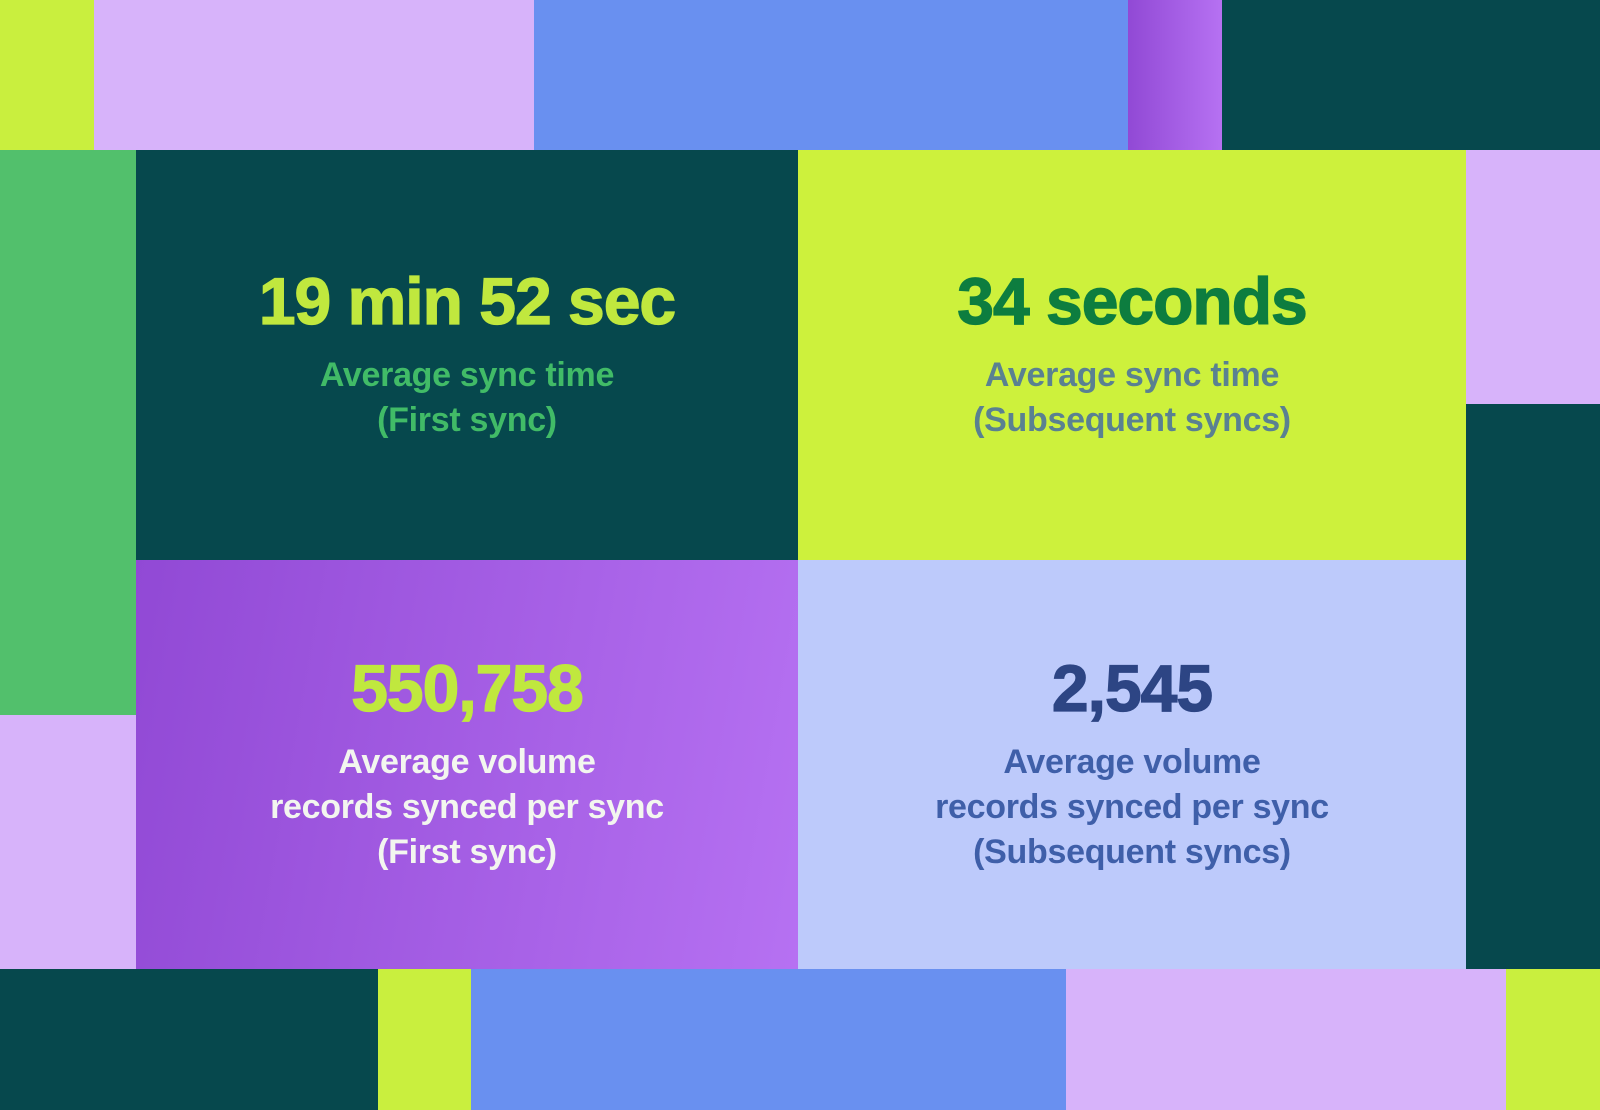  What do you see at coordinates (1286, 1039) in the screenshot?
I see `border-tile-bottom-lavender` at bounding box center [1286, 1039].